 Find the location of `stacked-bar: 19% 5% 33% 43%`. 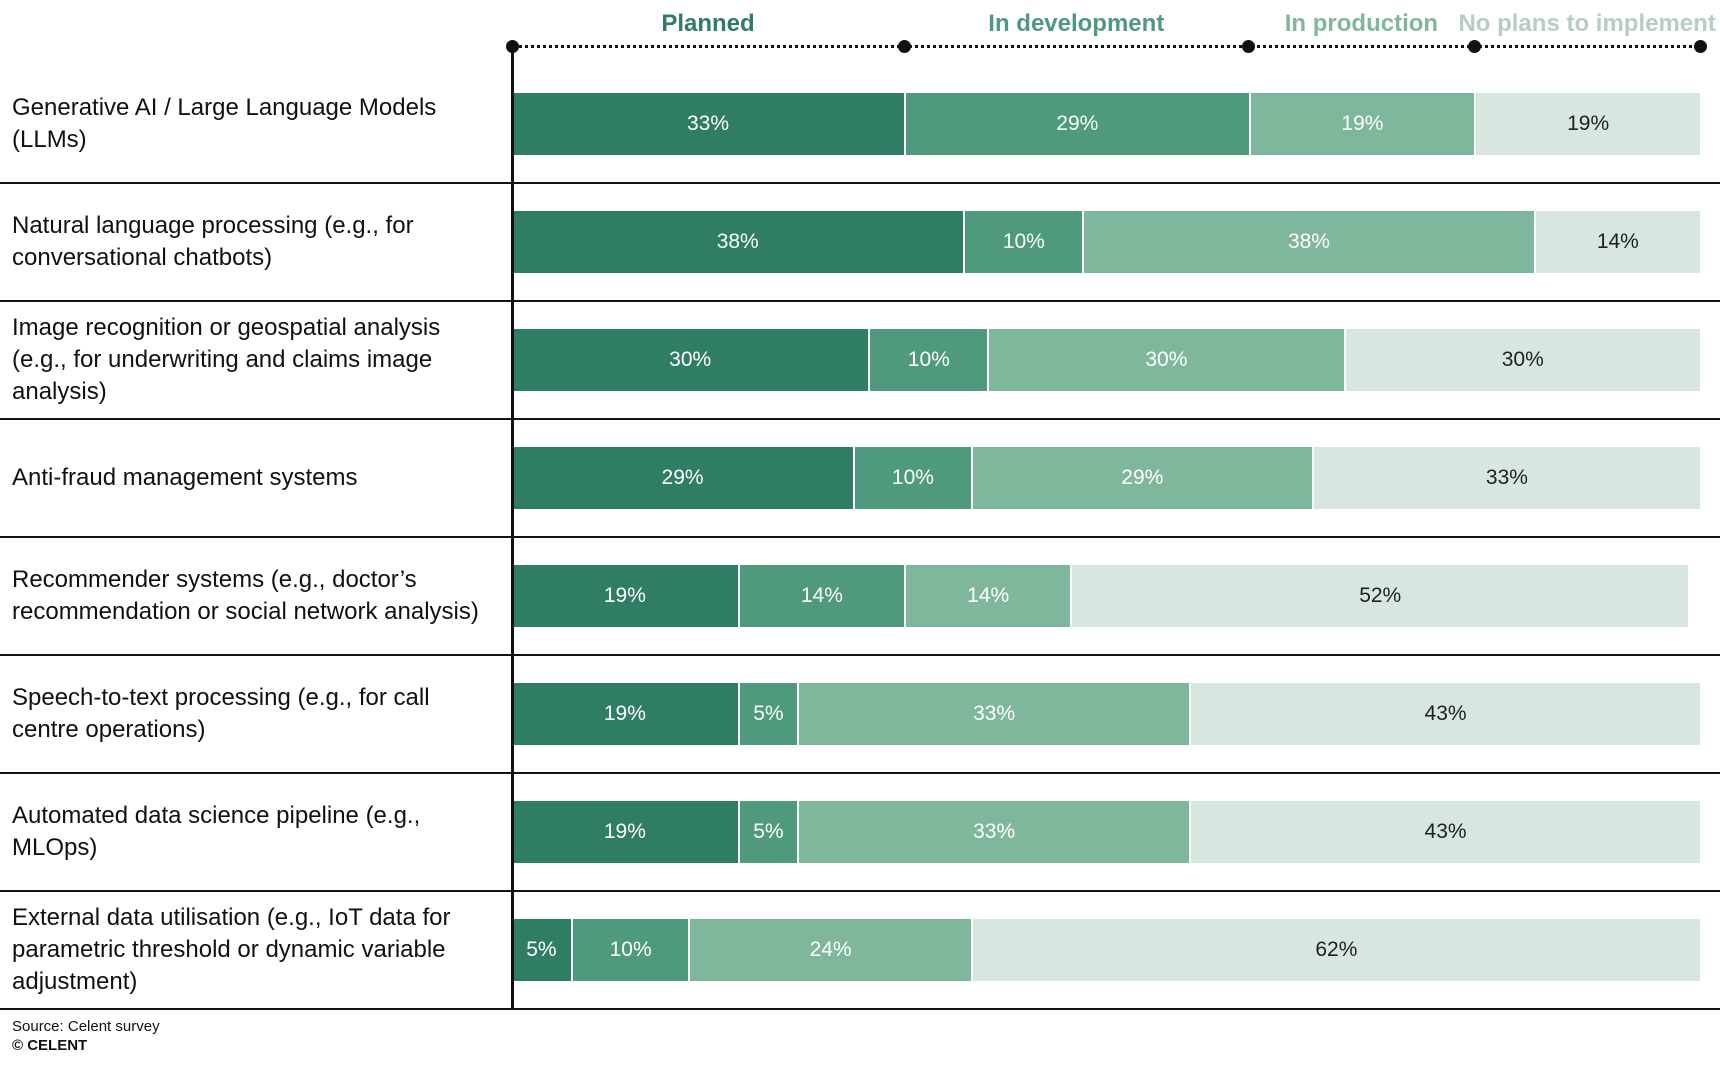

stacked-bar: 19% 5% 33% 43% is located at coordinates (1106, 832).